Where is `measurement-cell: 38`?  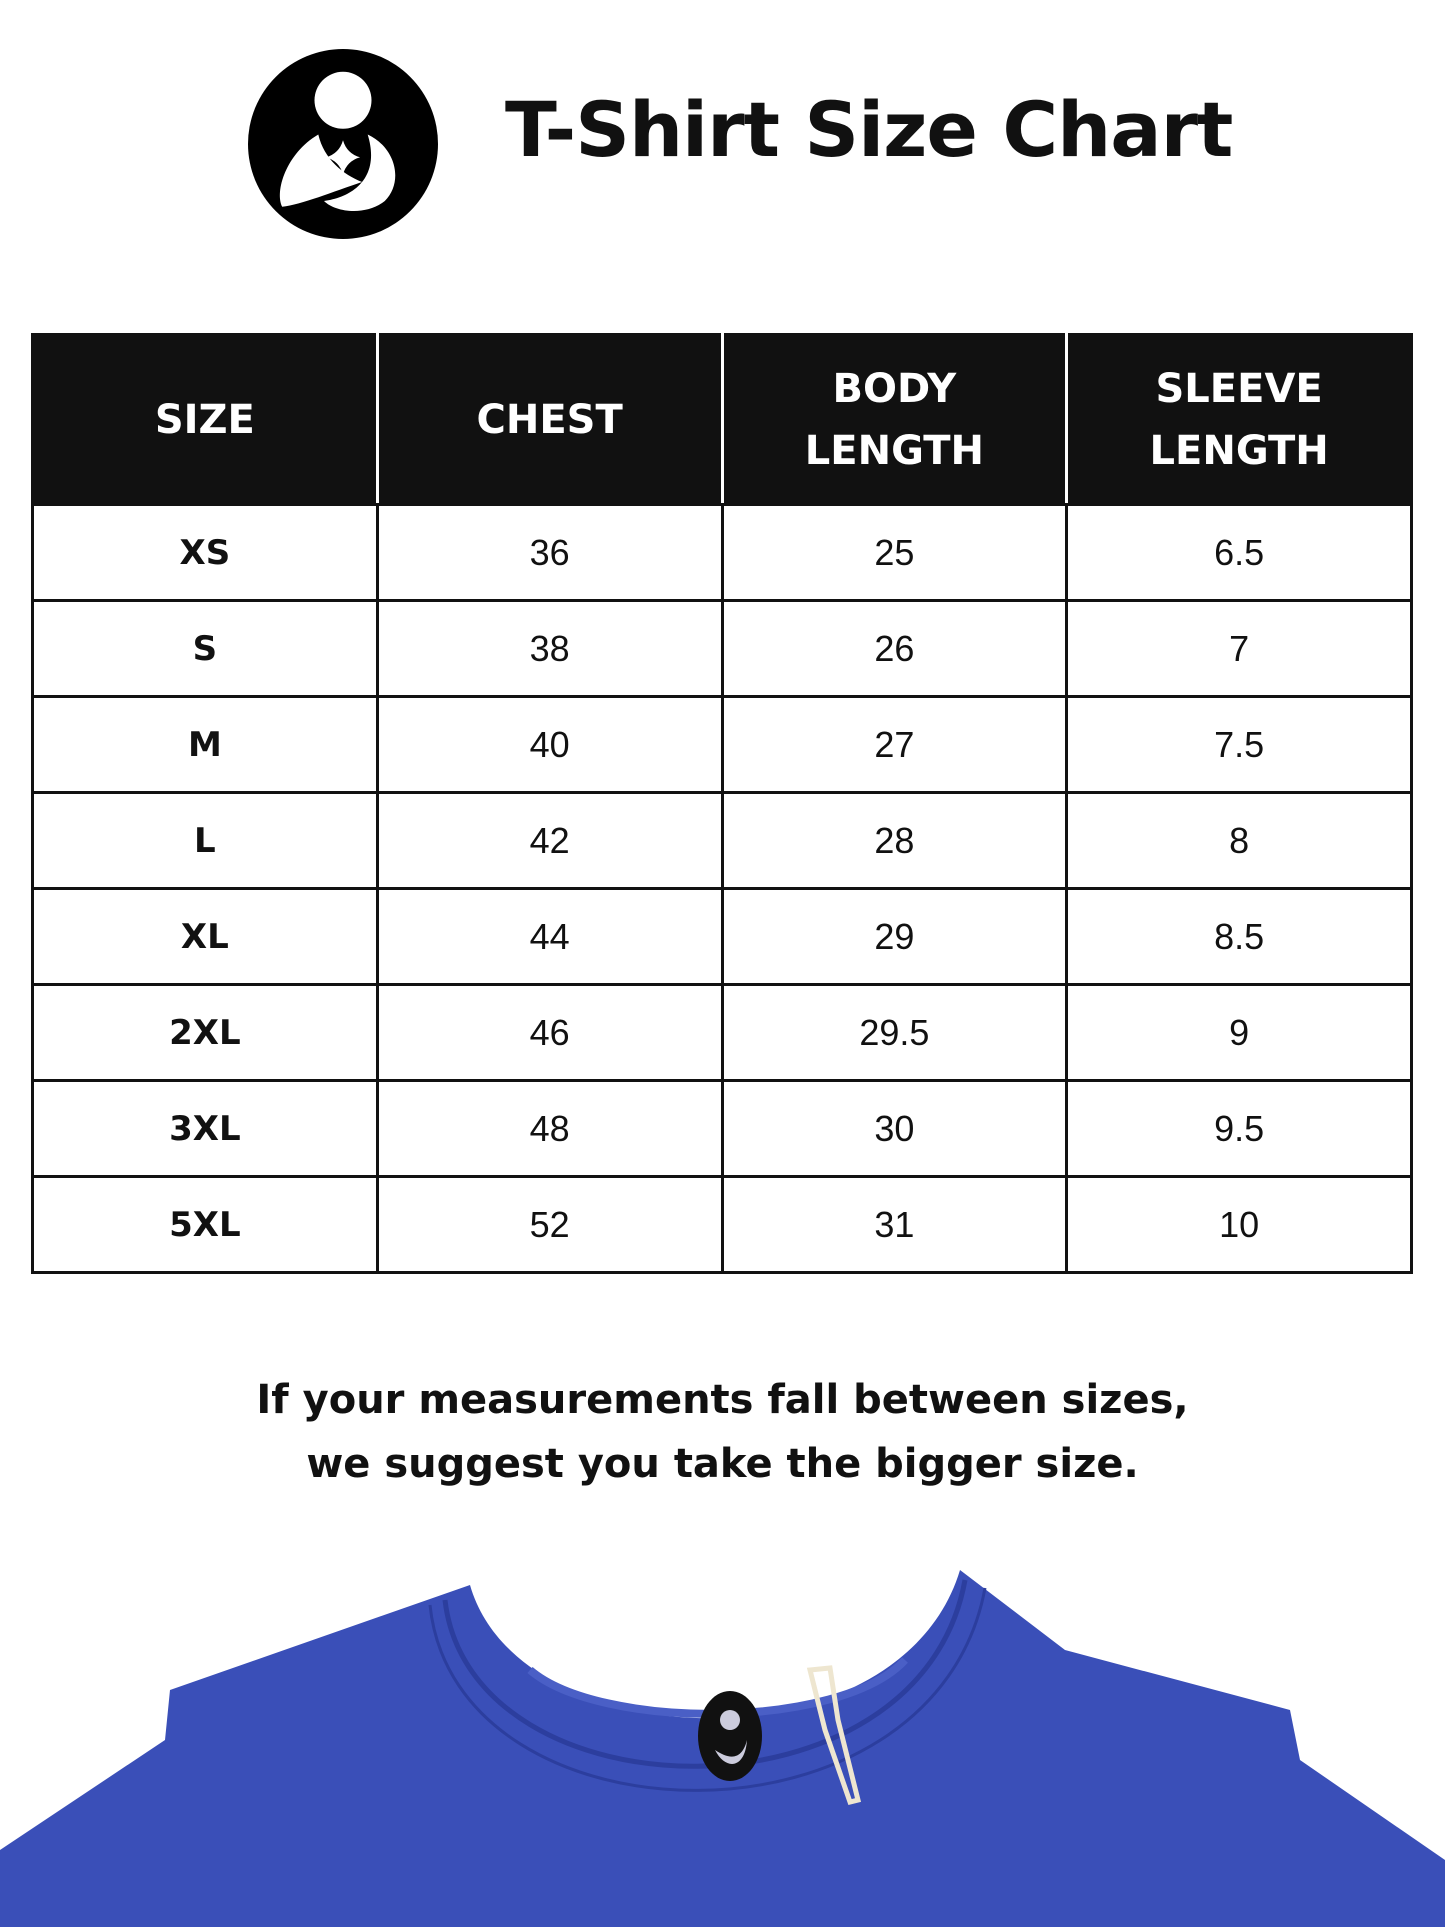
measurement-cell: 38 is located at coordinates (549, 648).